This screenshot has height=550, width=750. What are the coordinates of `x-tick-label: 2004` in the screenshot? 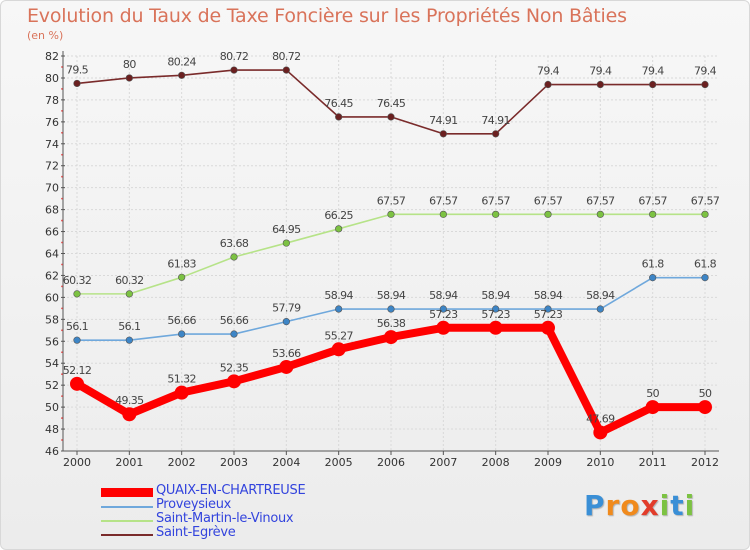 It's located at (286, 462).